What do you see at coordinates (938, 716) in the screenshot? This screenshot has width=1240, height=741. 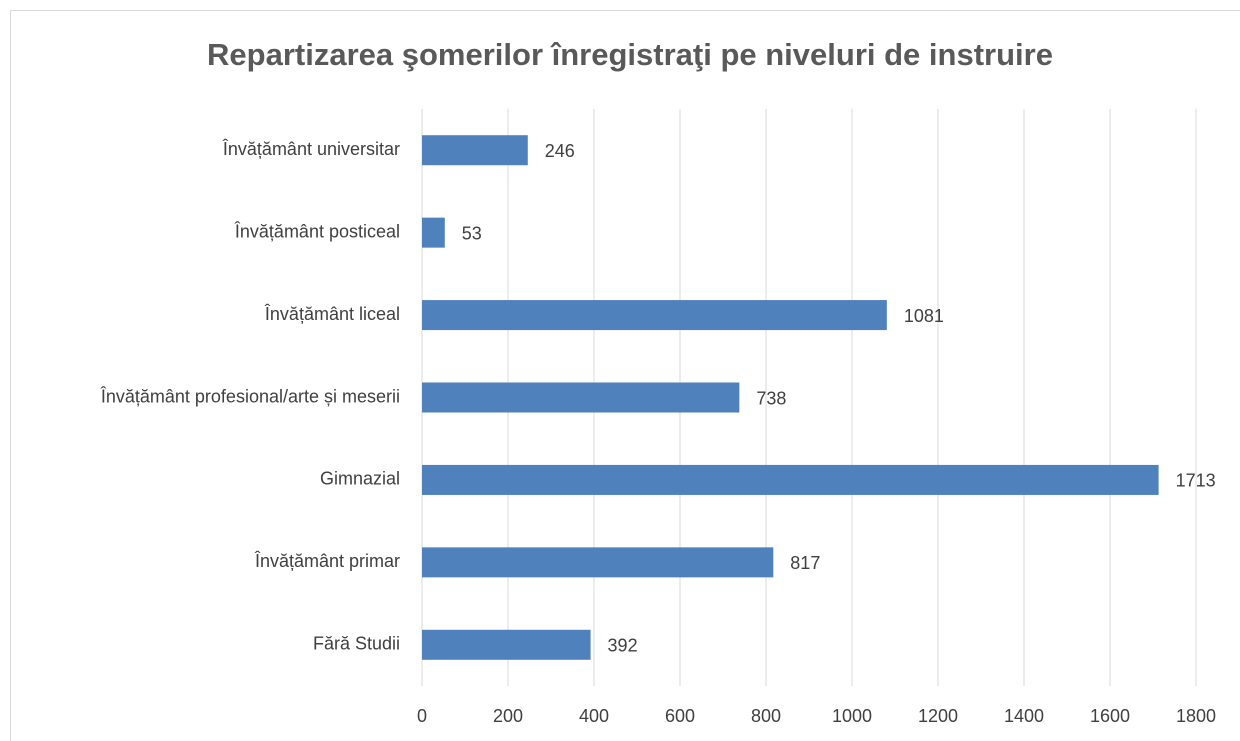 I see `x-tick-label: 1200` at bounding box center [938, 716].